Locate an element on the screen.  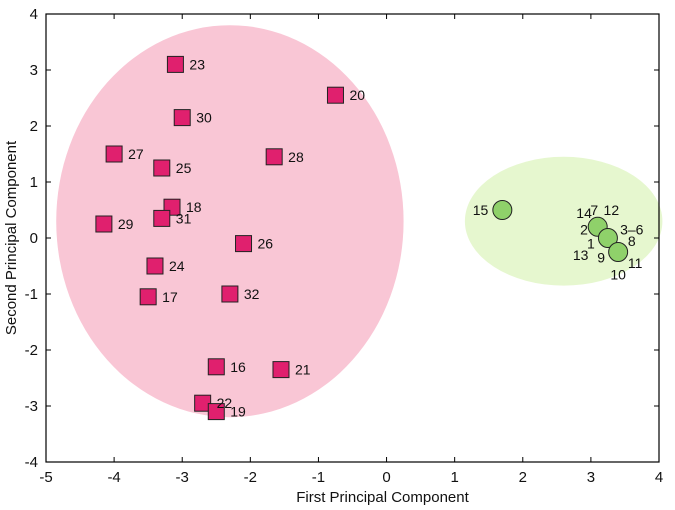
x-tick-label: 4 is located at coordinates (659, 477).